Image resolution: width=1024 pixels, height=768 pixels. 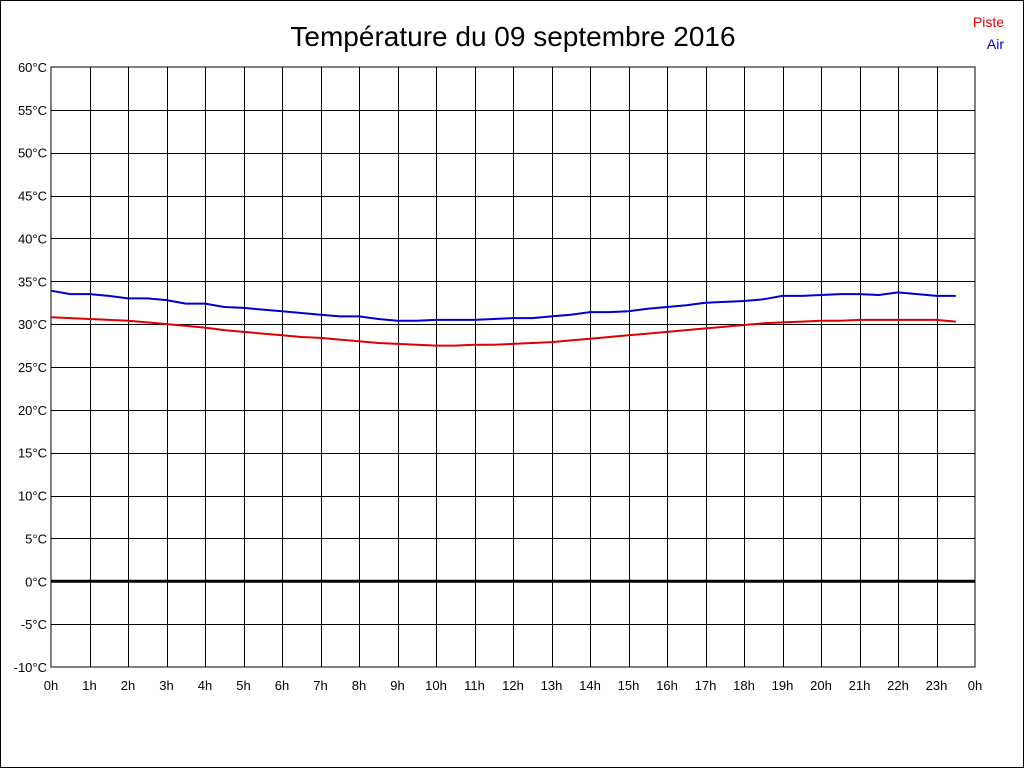 What do you see at coordinates (590, 685) in the screenshot?
I see `x-tick-label: 14h` at bounding box center [590, 685].